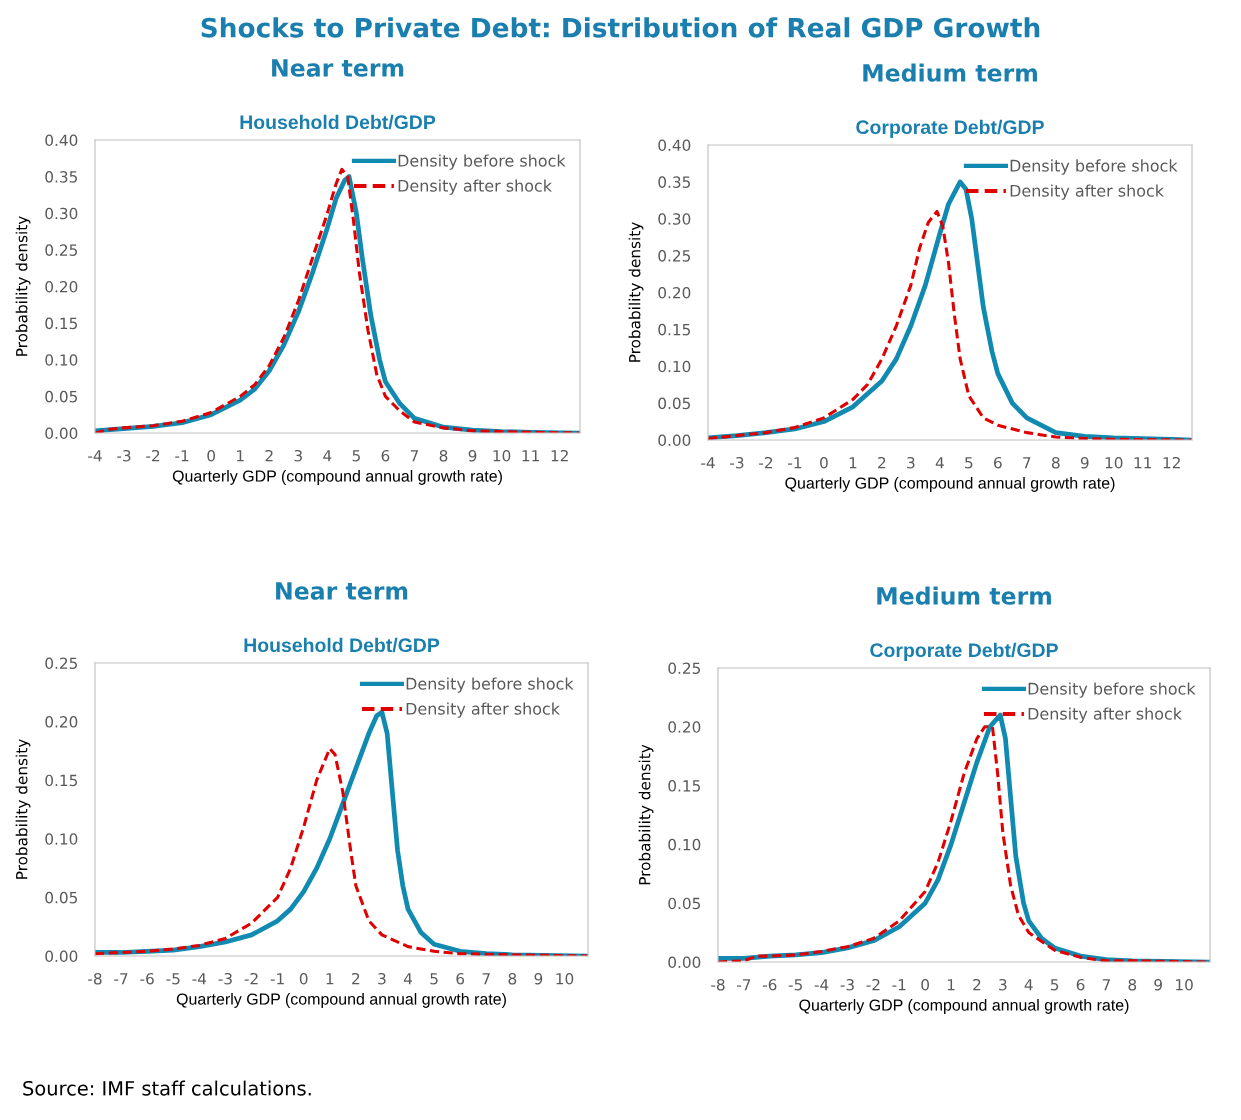 This screenshot has width=1241, height=1120. I want to click on y-tick-label: 0.40, so click(674, 145).